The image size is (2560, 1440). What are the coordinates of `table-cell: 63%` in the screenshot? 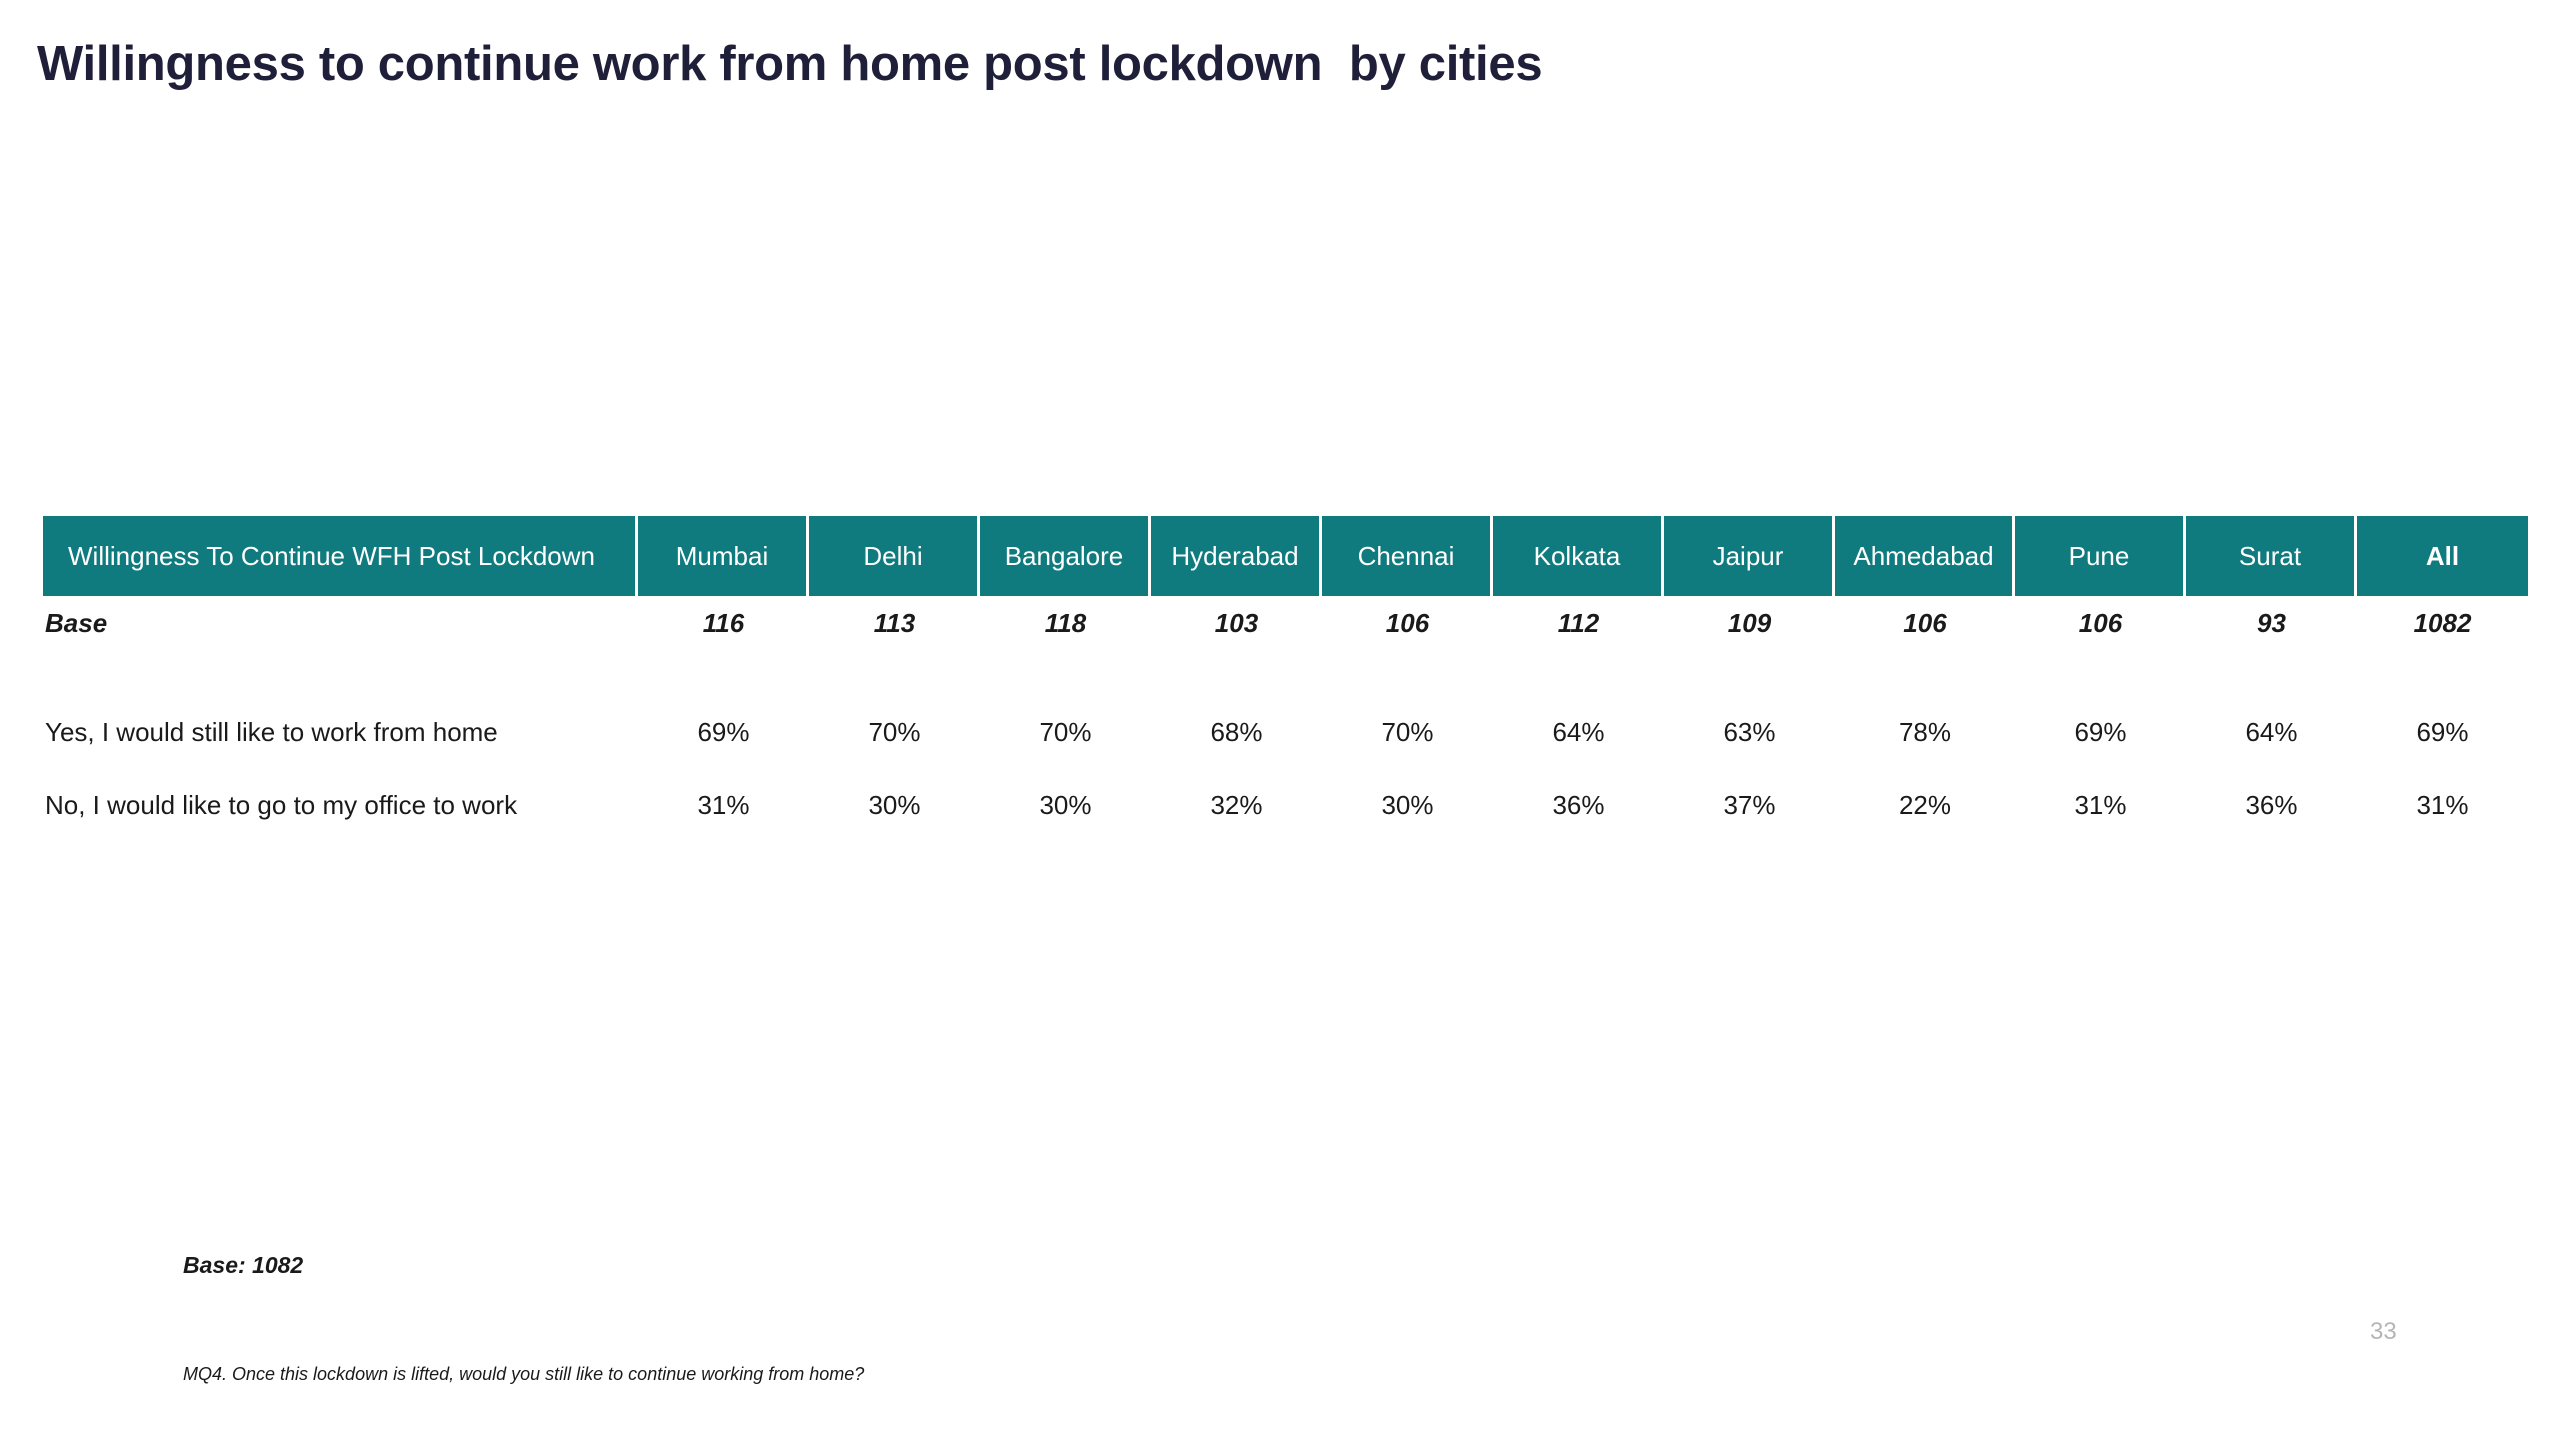 It's located at (1749, 732).